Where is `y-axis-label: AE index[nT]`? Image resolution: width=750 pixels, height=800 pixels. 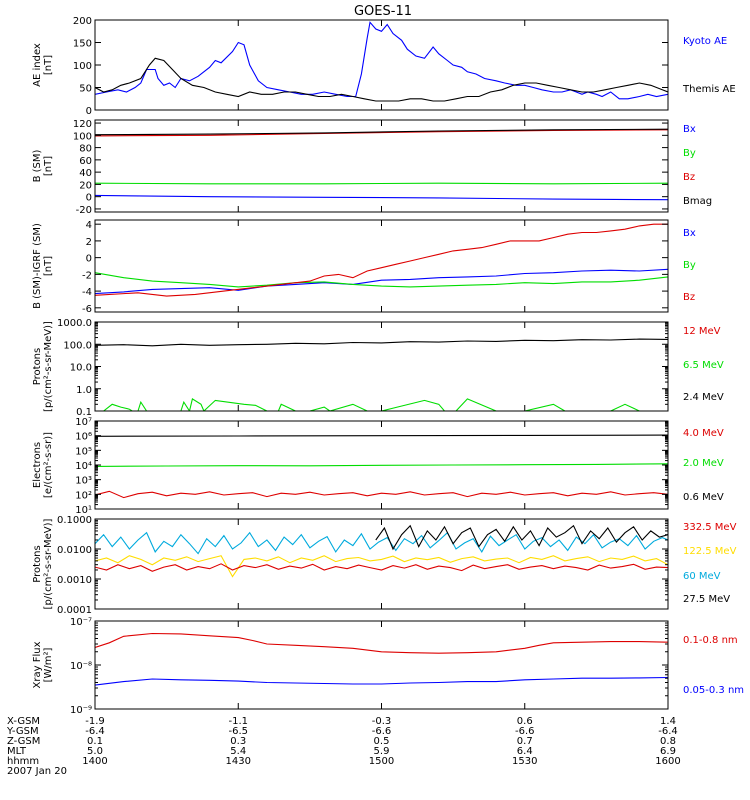
y-axis-label: AE index[nT] is located at coordinates (43, 65).